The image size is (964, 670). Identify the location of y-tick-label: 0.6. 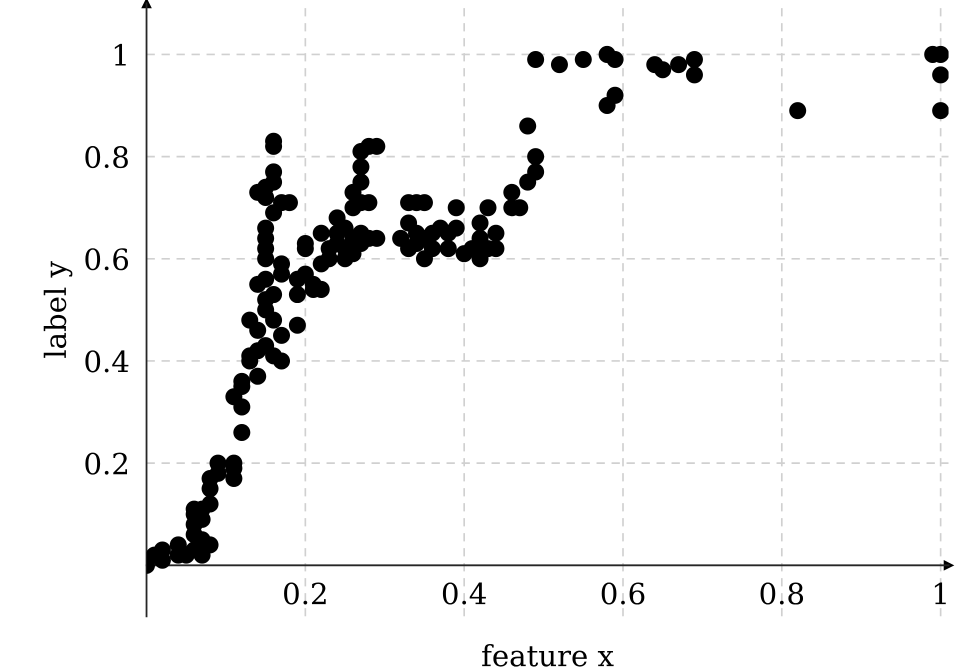
(106, 259).